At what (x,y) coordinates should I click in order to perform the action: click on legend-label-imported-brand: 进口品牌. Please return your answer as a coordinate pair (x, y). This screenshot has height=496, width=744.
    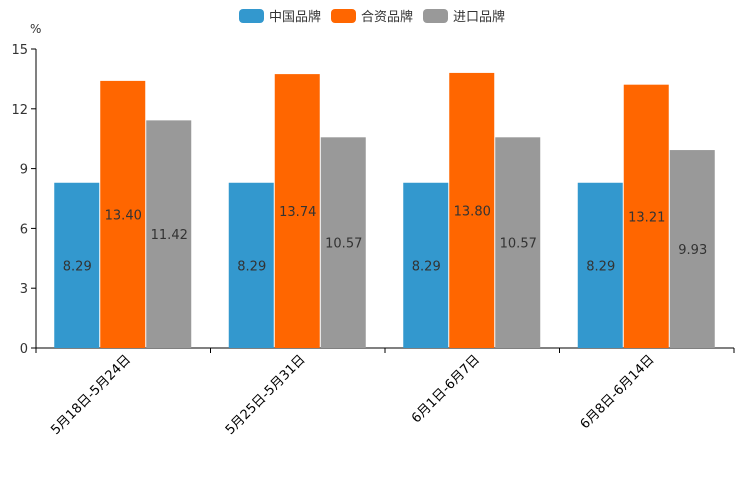
    Looking at the image, I should click on (479, 17).